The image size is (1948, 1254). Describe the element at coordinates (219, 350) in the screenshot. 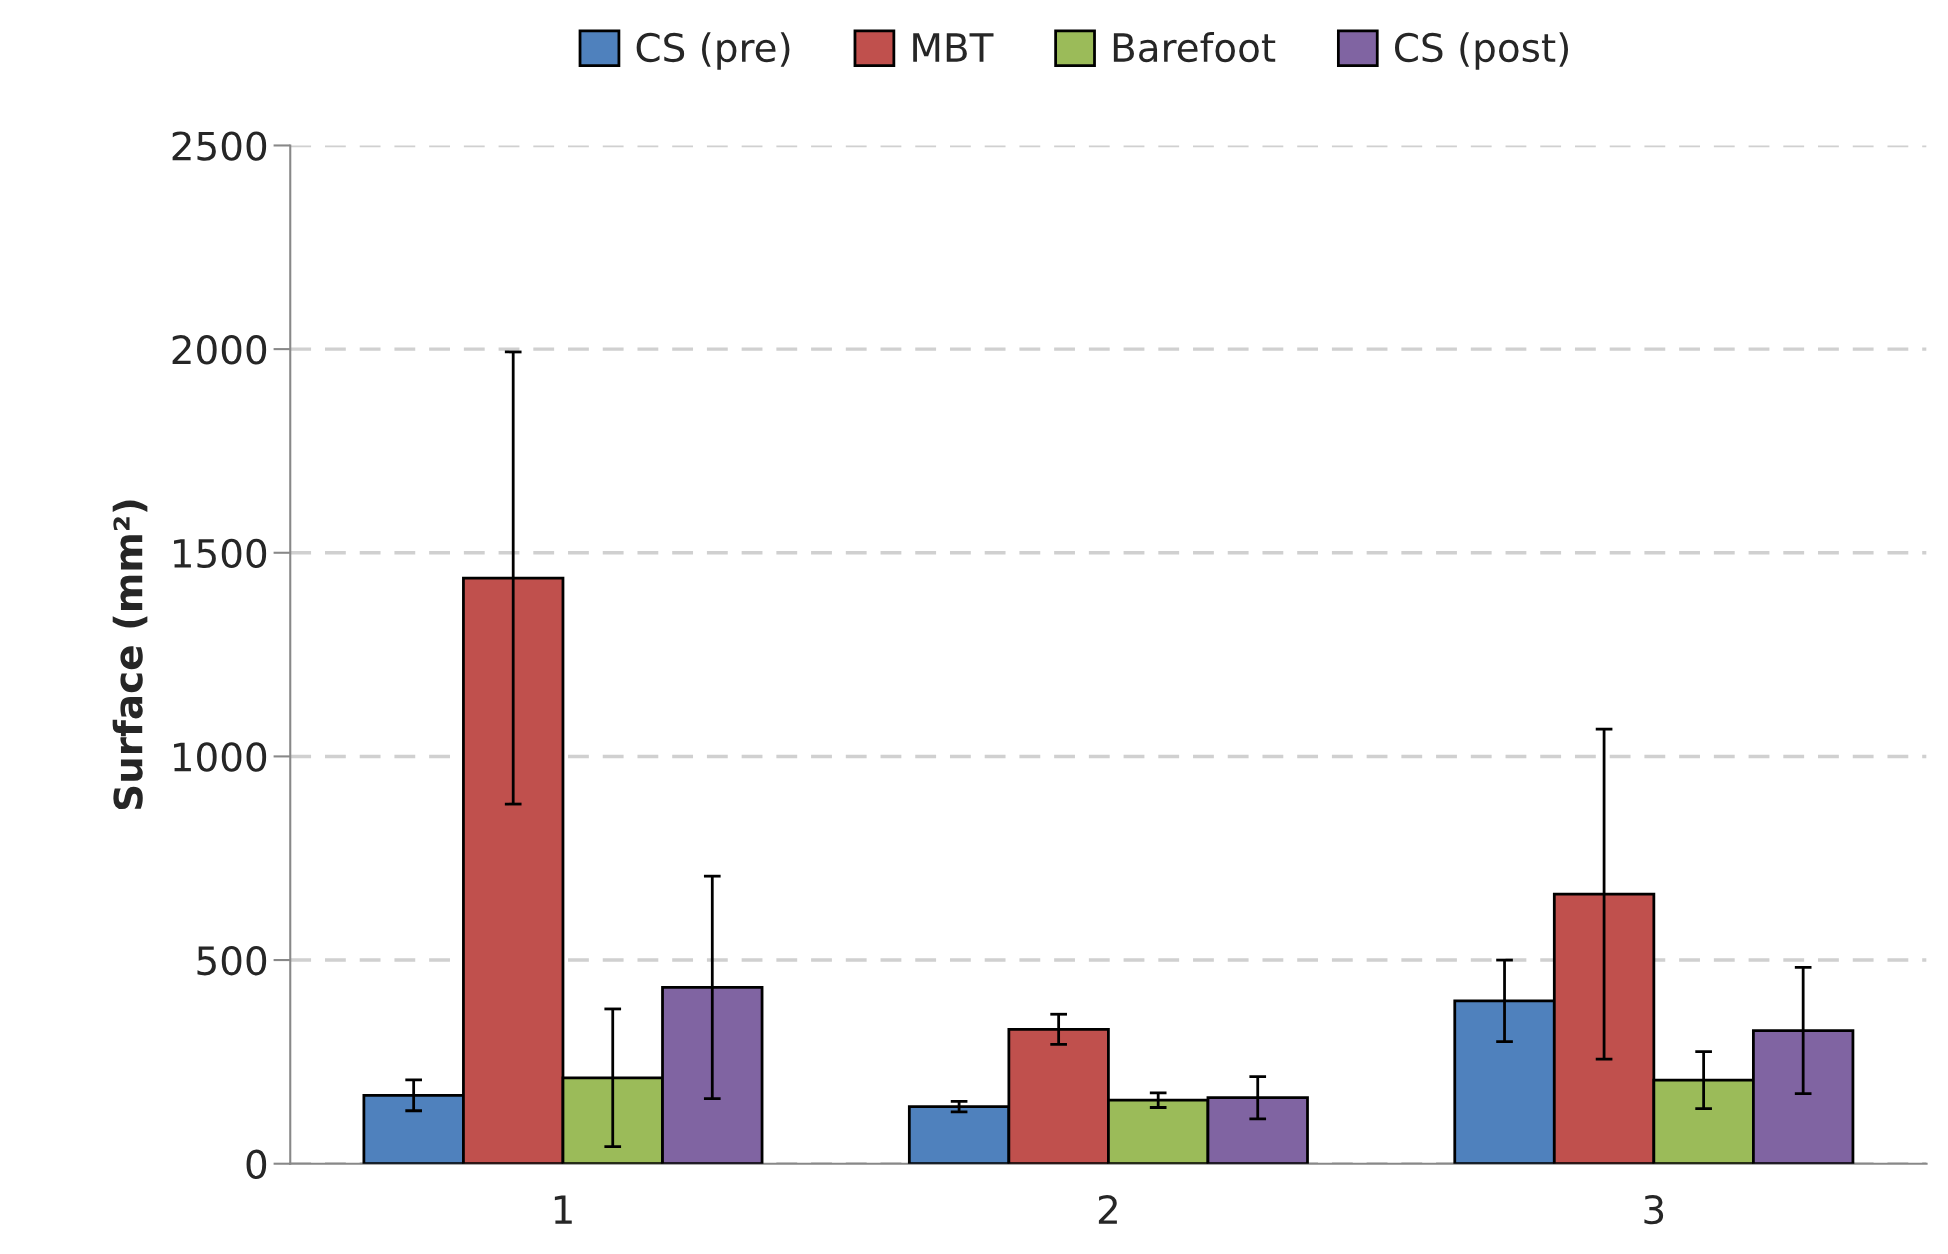

I see `y-tick-label: 2000` at that location.